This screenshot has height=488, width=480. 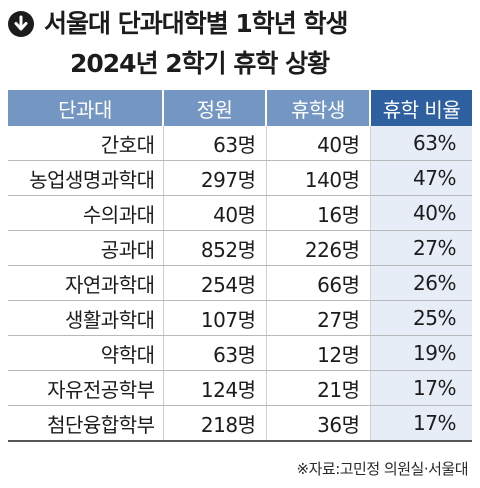 I want to click on title-text-1: 서울대 단과대학별 1학년 학생, so click(x=196, y=23).